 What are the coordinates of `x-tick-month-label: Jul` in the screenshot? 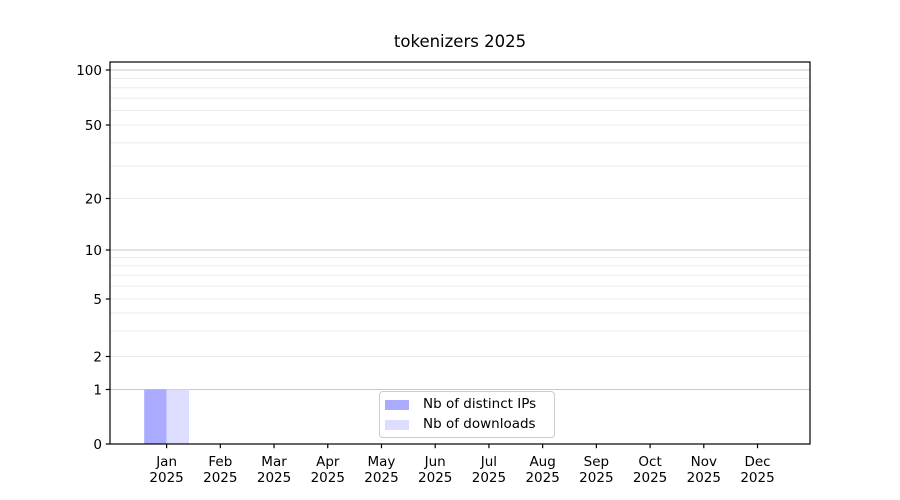 It's located at (488, 462).